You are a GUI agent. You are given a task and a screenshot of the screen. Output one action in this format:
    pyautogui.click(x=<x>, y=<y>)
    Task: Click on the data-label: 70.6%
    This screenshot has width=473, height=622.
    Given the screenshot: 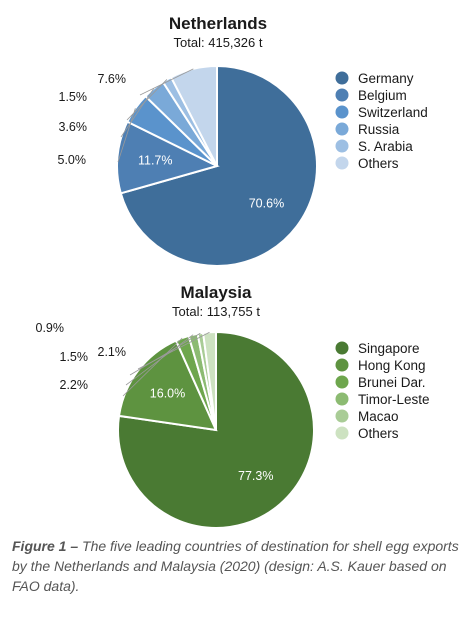 What is the action you would take?
    pyautogui.click(x=266, y=203)
    